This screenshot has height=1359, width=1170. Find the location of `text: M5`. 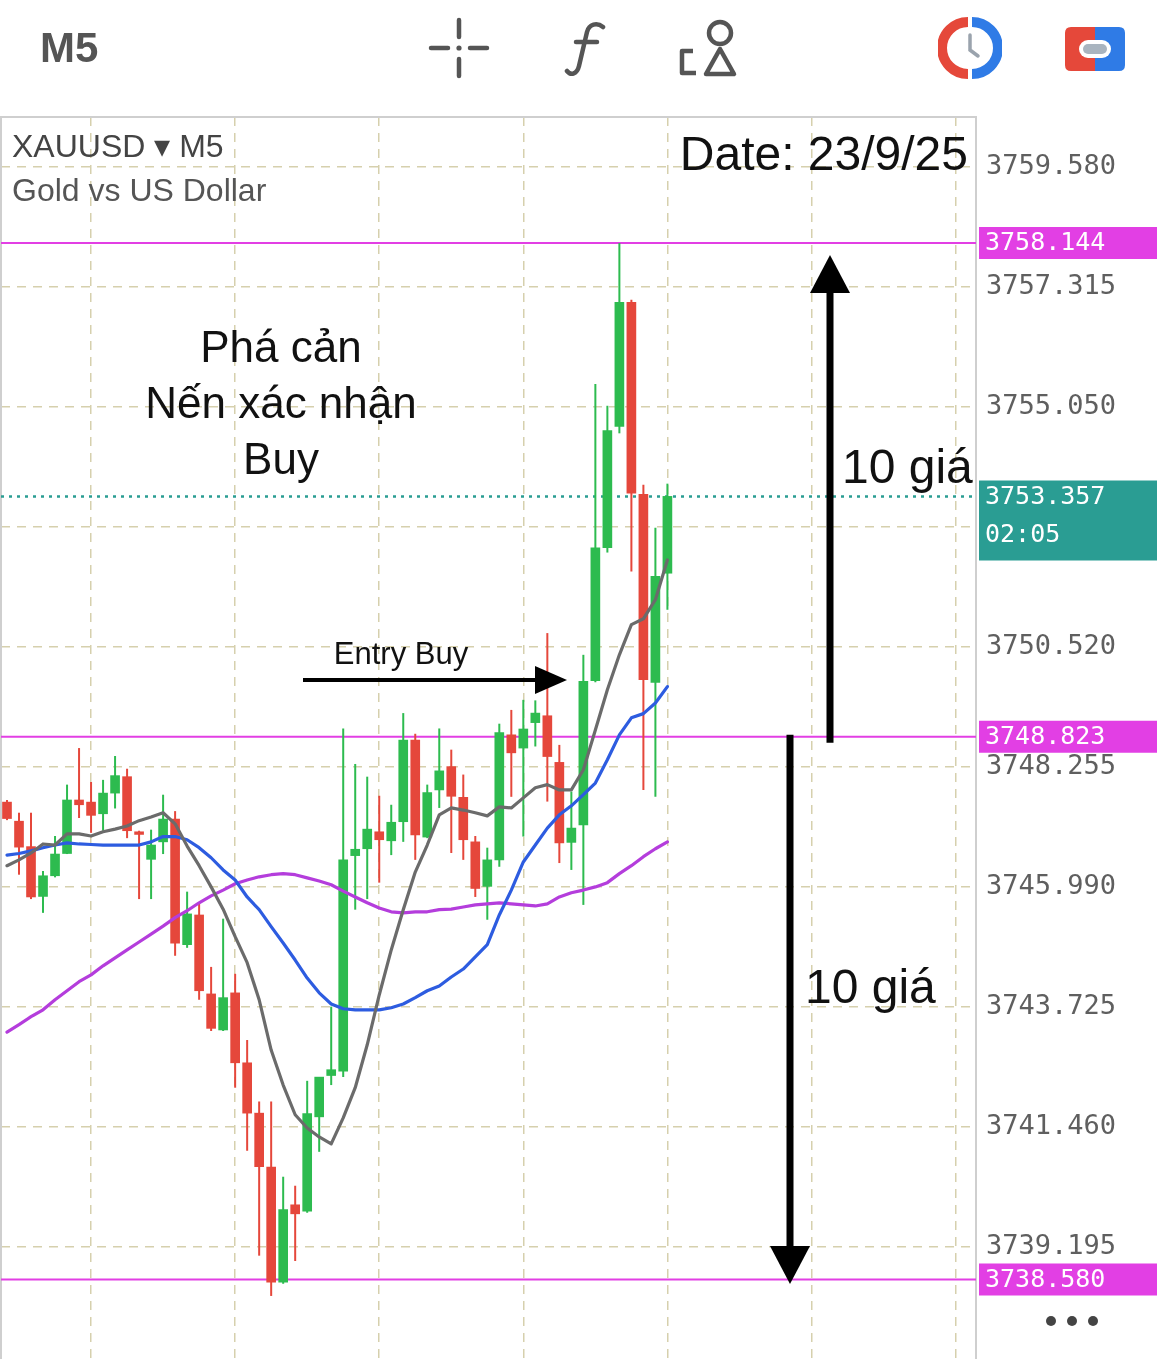

text: M5 is located at coordinates (69, 48).